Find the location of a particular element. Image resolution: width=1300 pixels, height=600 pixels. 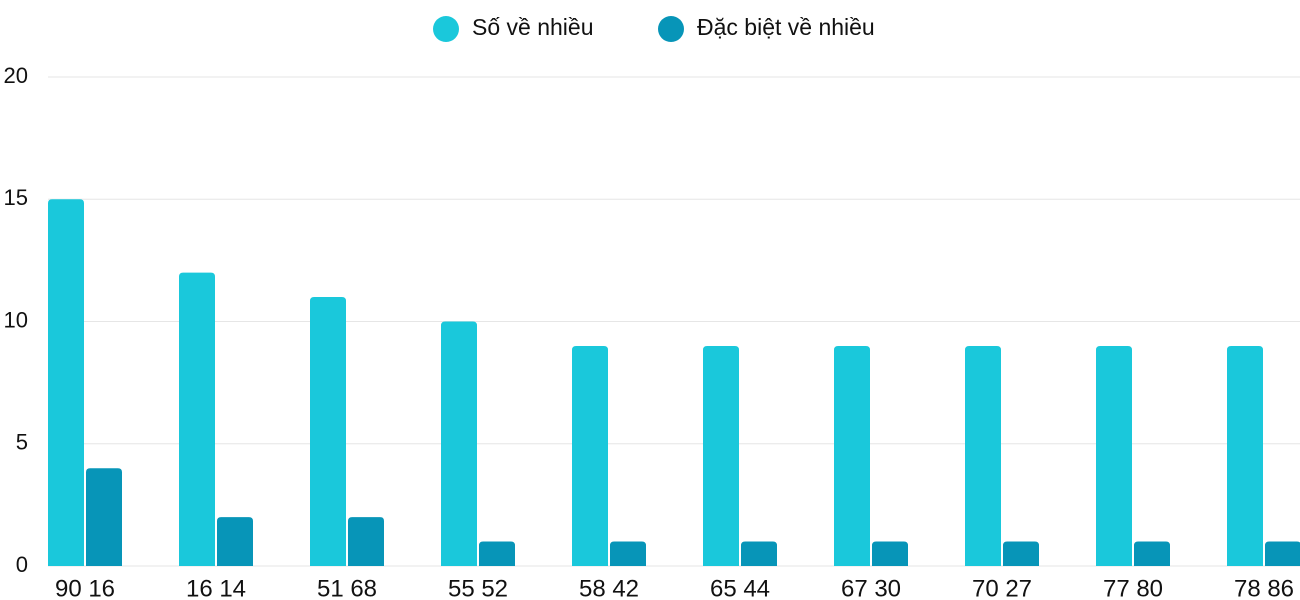

x-tick-label: 65 44 is located at coordinates (740, 587).